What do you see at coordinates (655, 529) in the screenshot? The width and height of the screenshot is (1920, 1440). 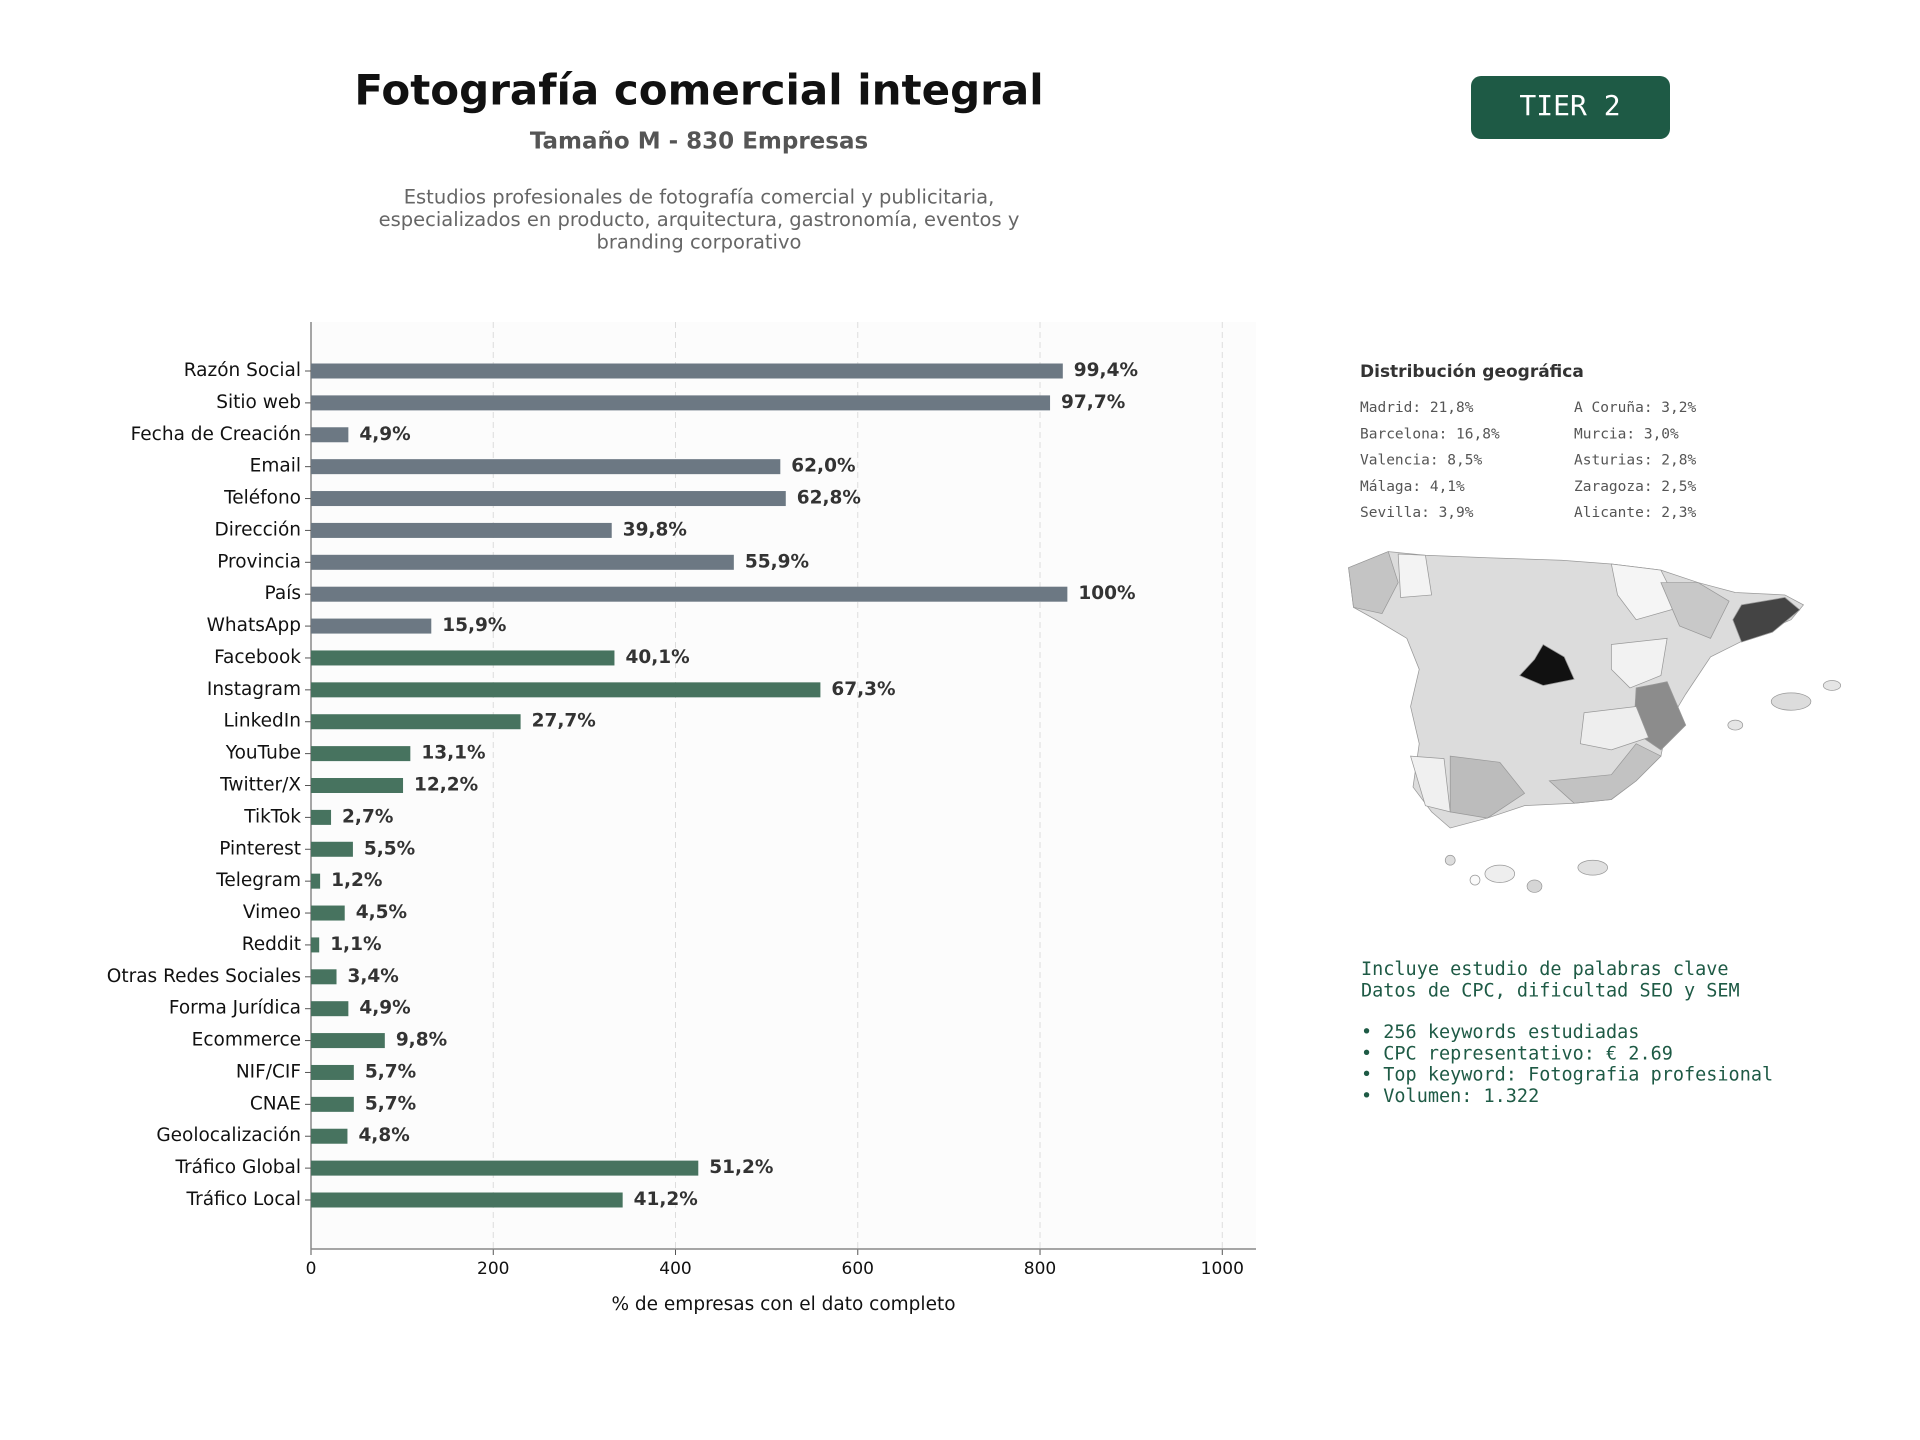 I see `value-label: 39,8%` at bounding box center [655, 529].